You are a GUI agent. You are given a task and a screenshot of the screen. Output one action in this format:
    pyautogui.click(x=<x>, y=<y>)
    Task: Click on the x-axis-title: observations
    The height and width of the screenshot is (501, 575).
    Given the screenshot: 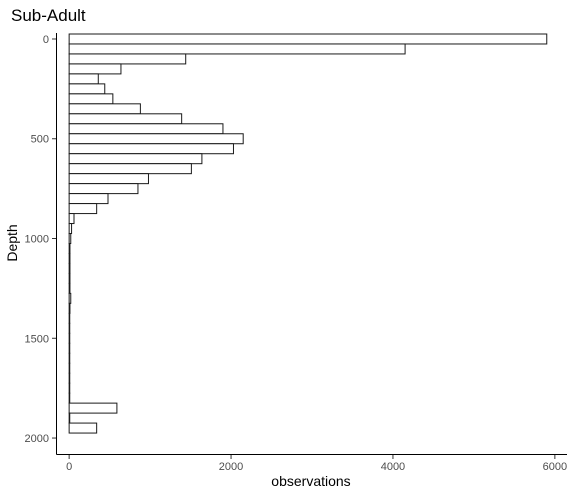 What is the action you would take?
    pyautogui.click(x=310, y=481)
    